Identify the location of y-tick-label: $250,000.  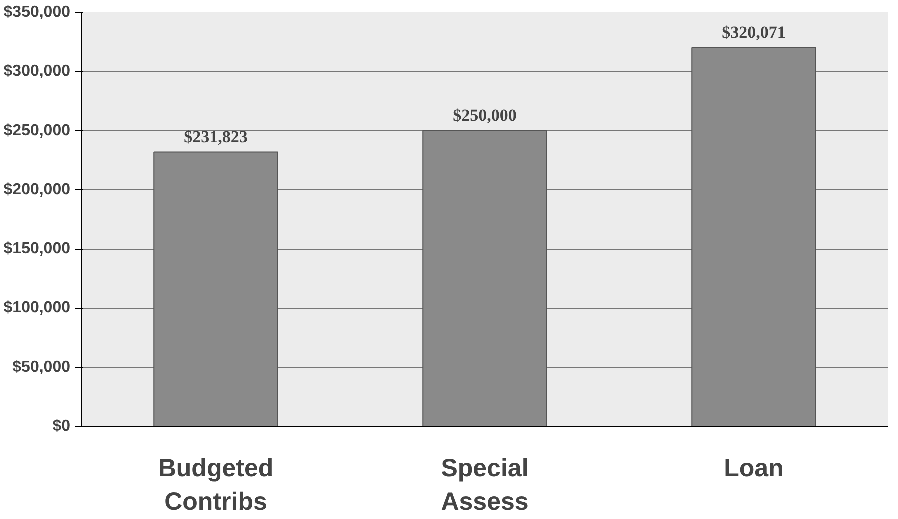
(37, 131).